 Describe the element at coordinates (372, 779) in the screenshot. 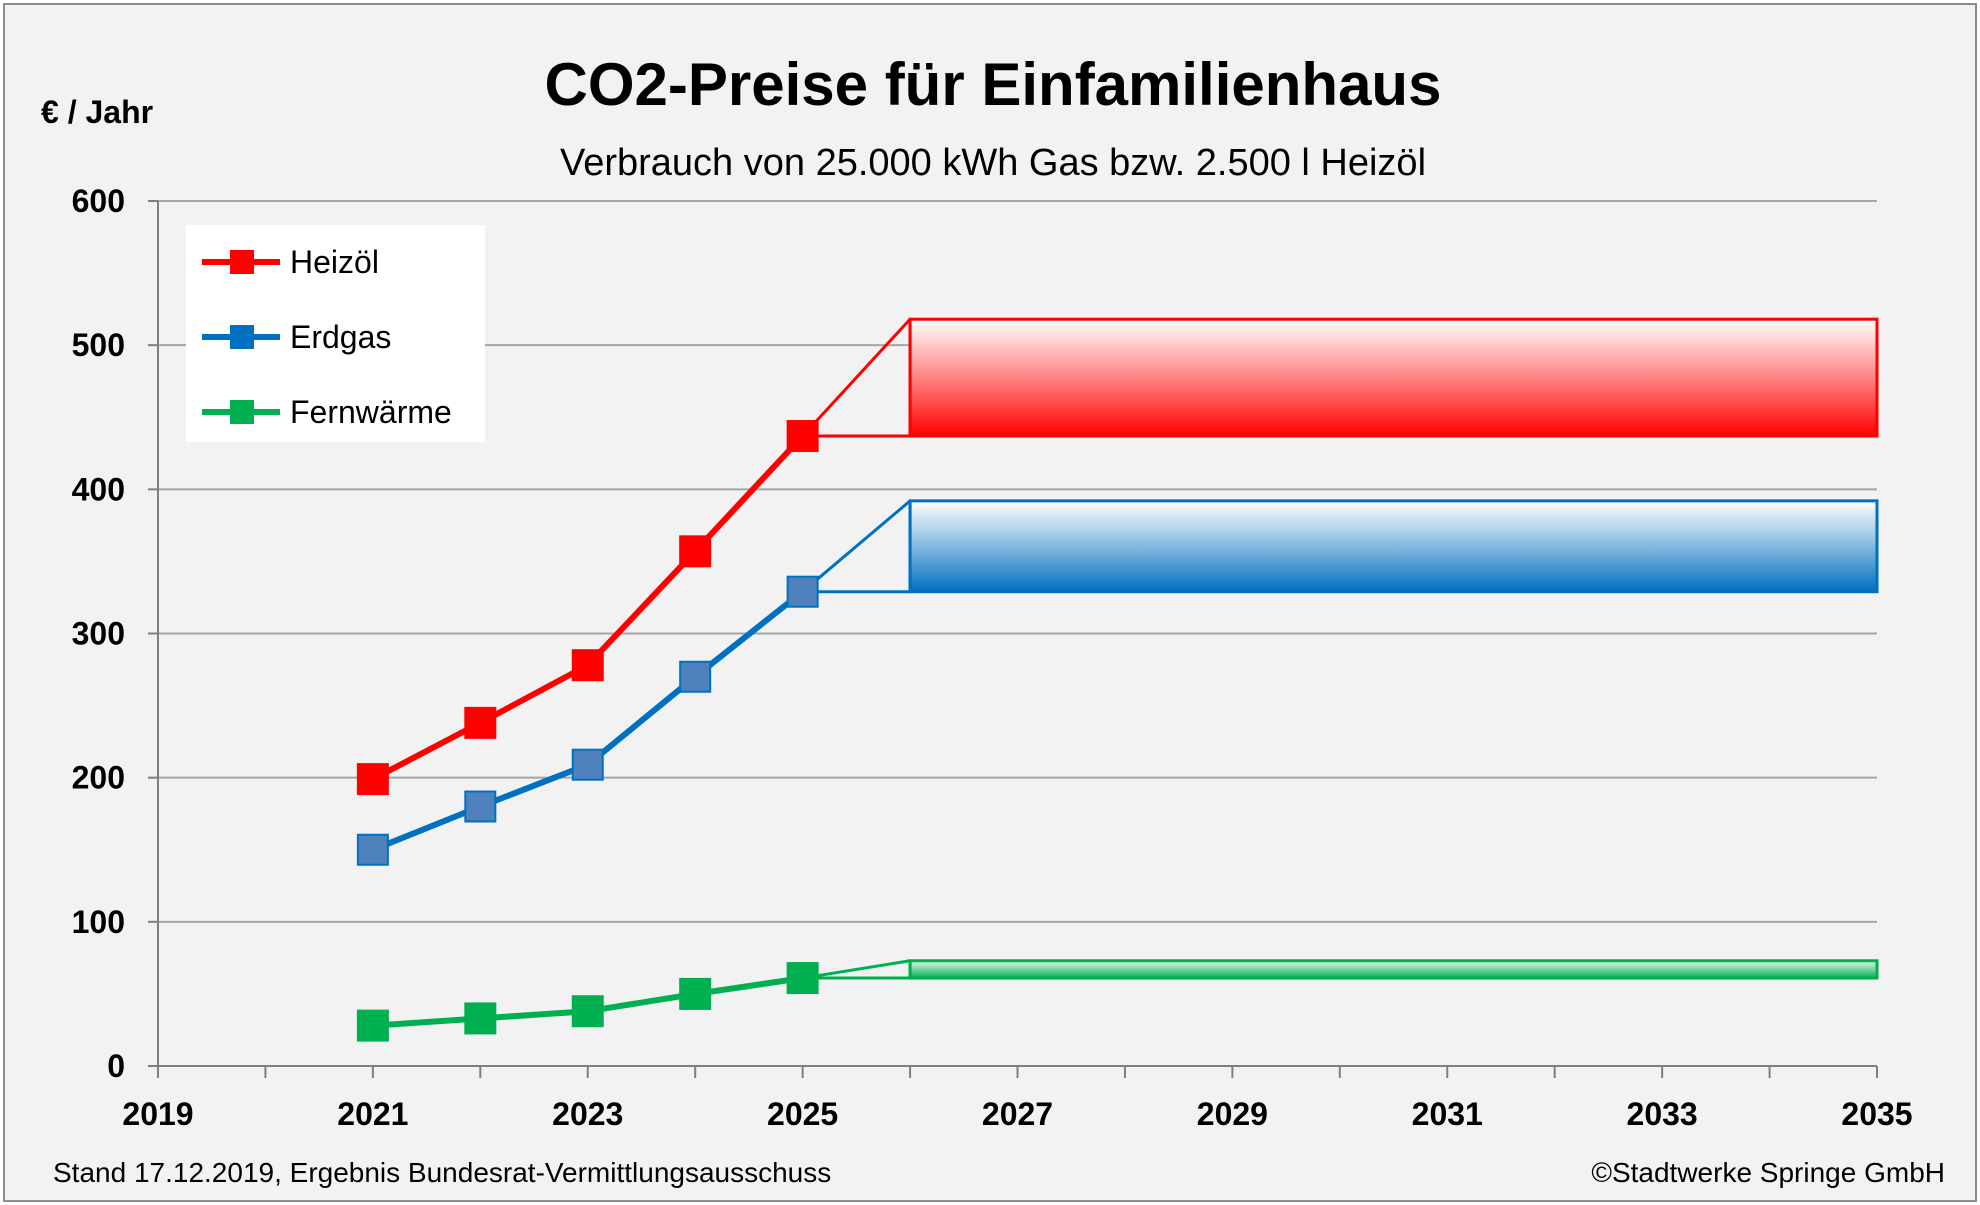

I see `point-heizoel-2021` at that location.